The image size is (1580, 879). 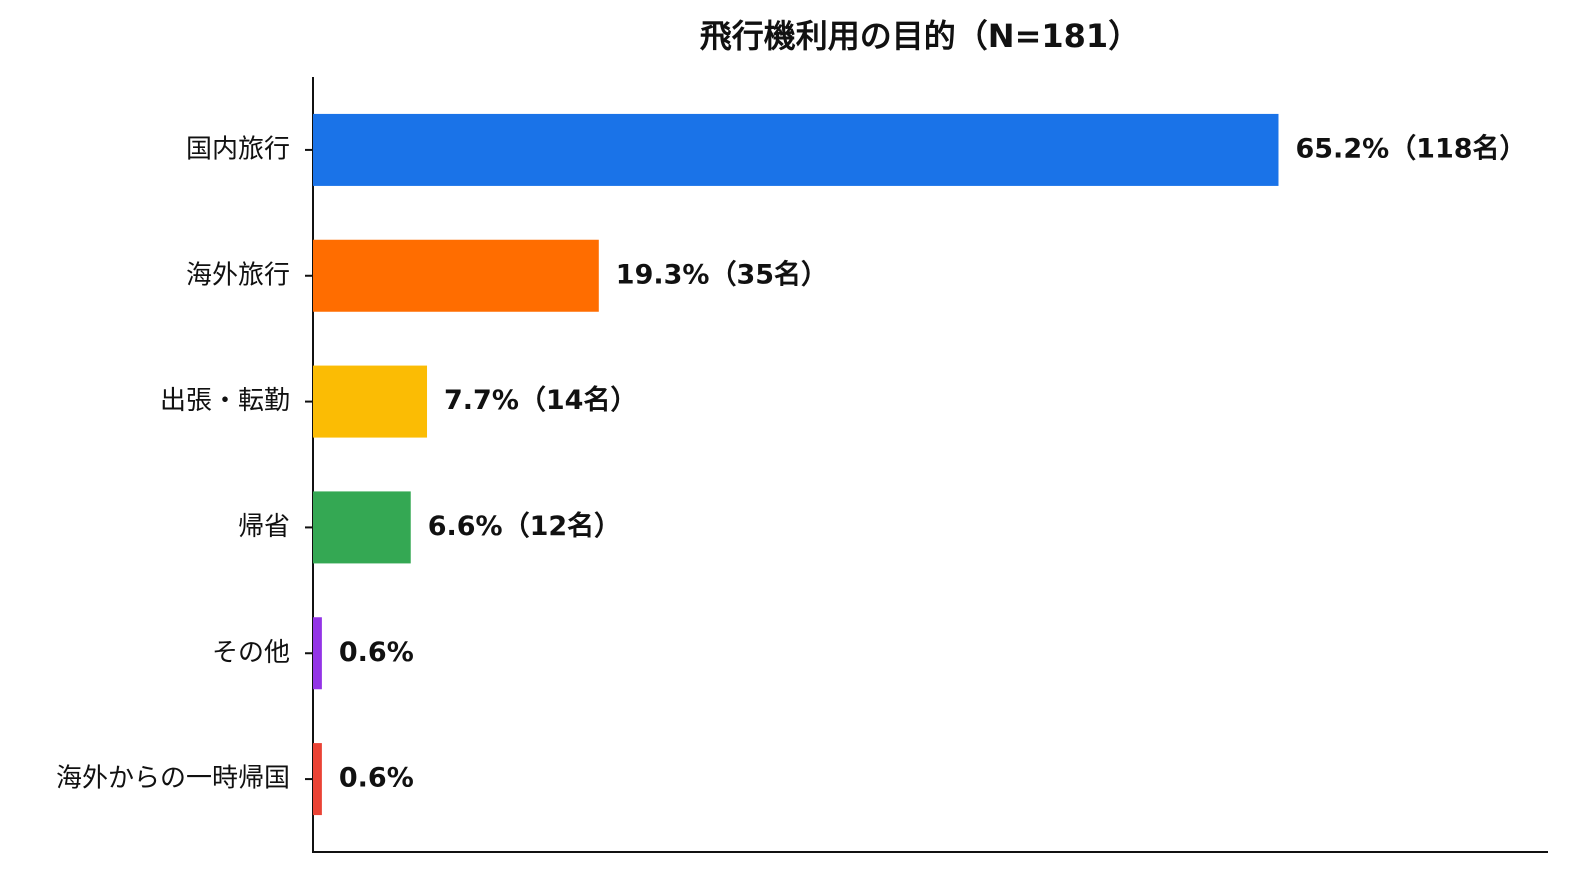 I want to click on y-tick-label: 海外旅行, so click(x=238, y=275).